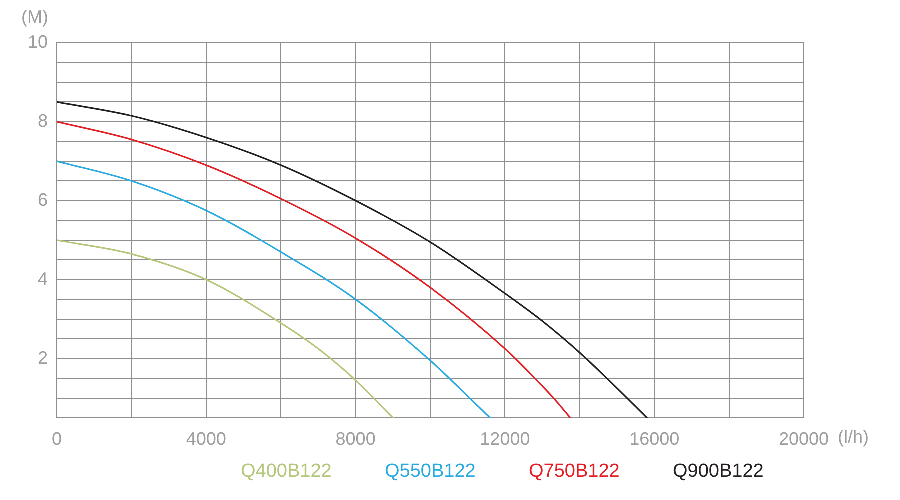  I want to click on y-tick-label: 4, so click(43, 278).